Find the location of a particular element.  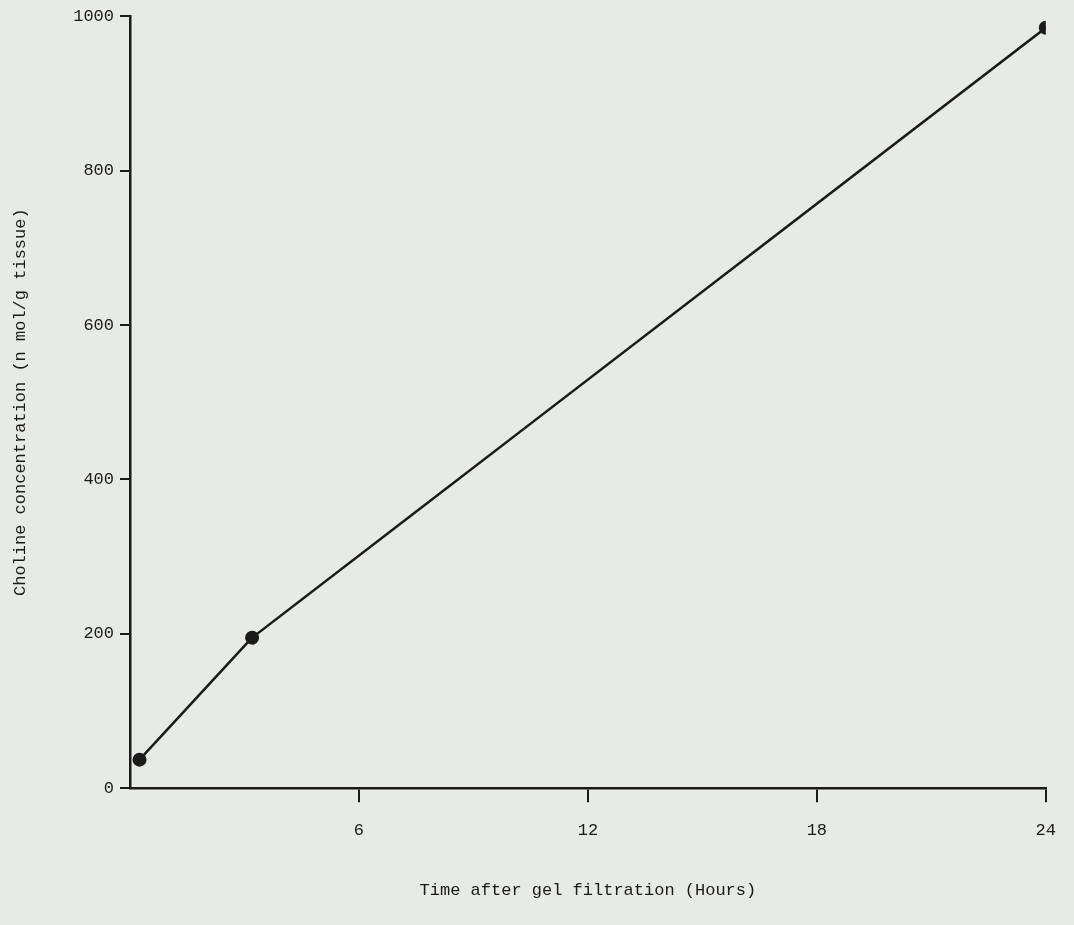

y-tick-label: 600 is located at coordinates (98, 325).